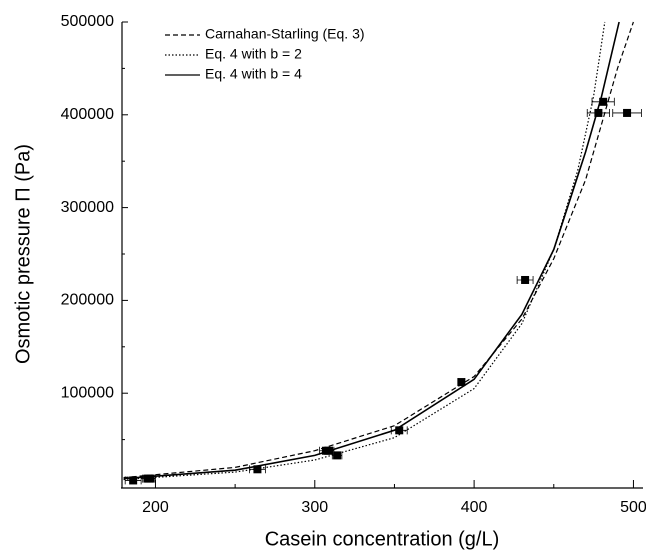 The image size is (646, 551). Describe the element at coordinates (633, 507) in the screenshot. I see `x-tick-label: 500` at that location.